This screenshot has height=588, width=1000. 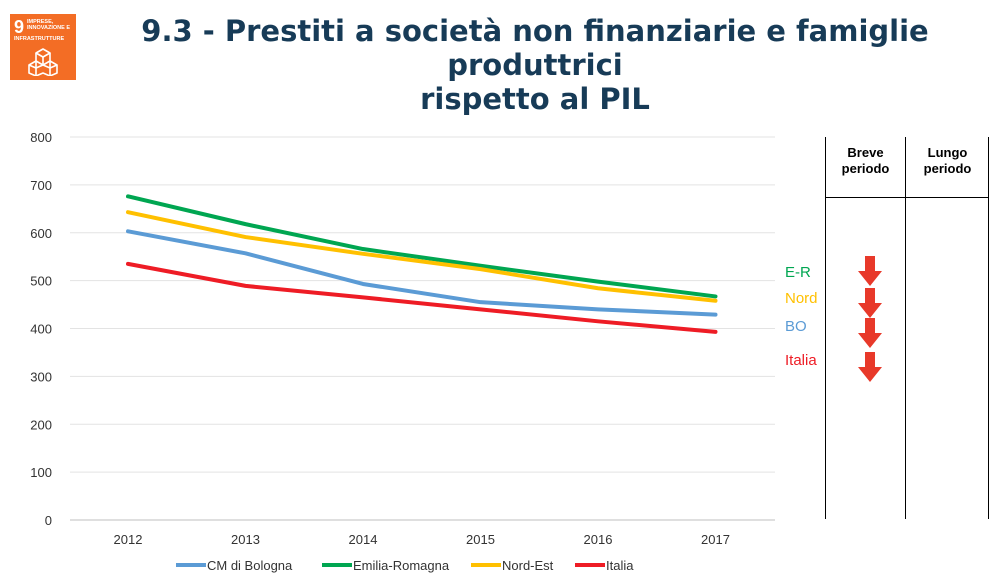 What do you see at coordinates (363, 539) in the screenshot?
I see `x-tick-label: 2014` at bounding box center [363, 539].